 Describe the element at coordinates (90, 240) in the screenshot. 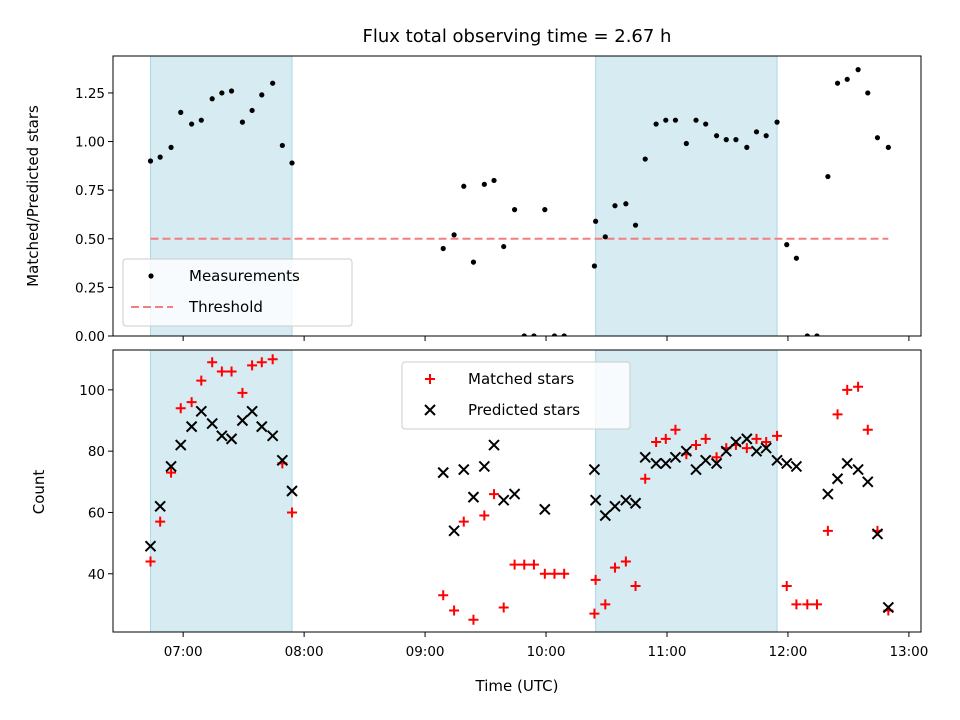

I see `top-y-tick-label: 0.50` at that location.